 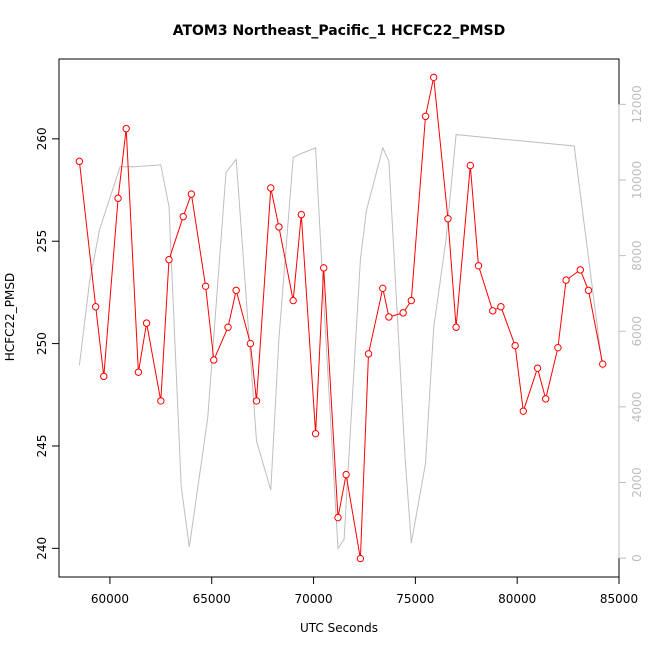 I want to click on x-axis: 60000 65000 70000 75000 80000 85000, so click(x=364, y=591).